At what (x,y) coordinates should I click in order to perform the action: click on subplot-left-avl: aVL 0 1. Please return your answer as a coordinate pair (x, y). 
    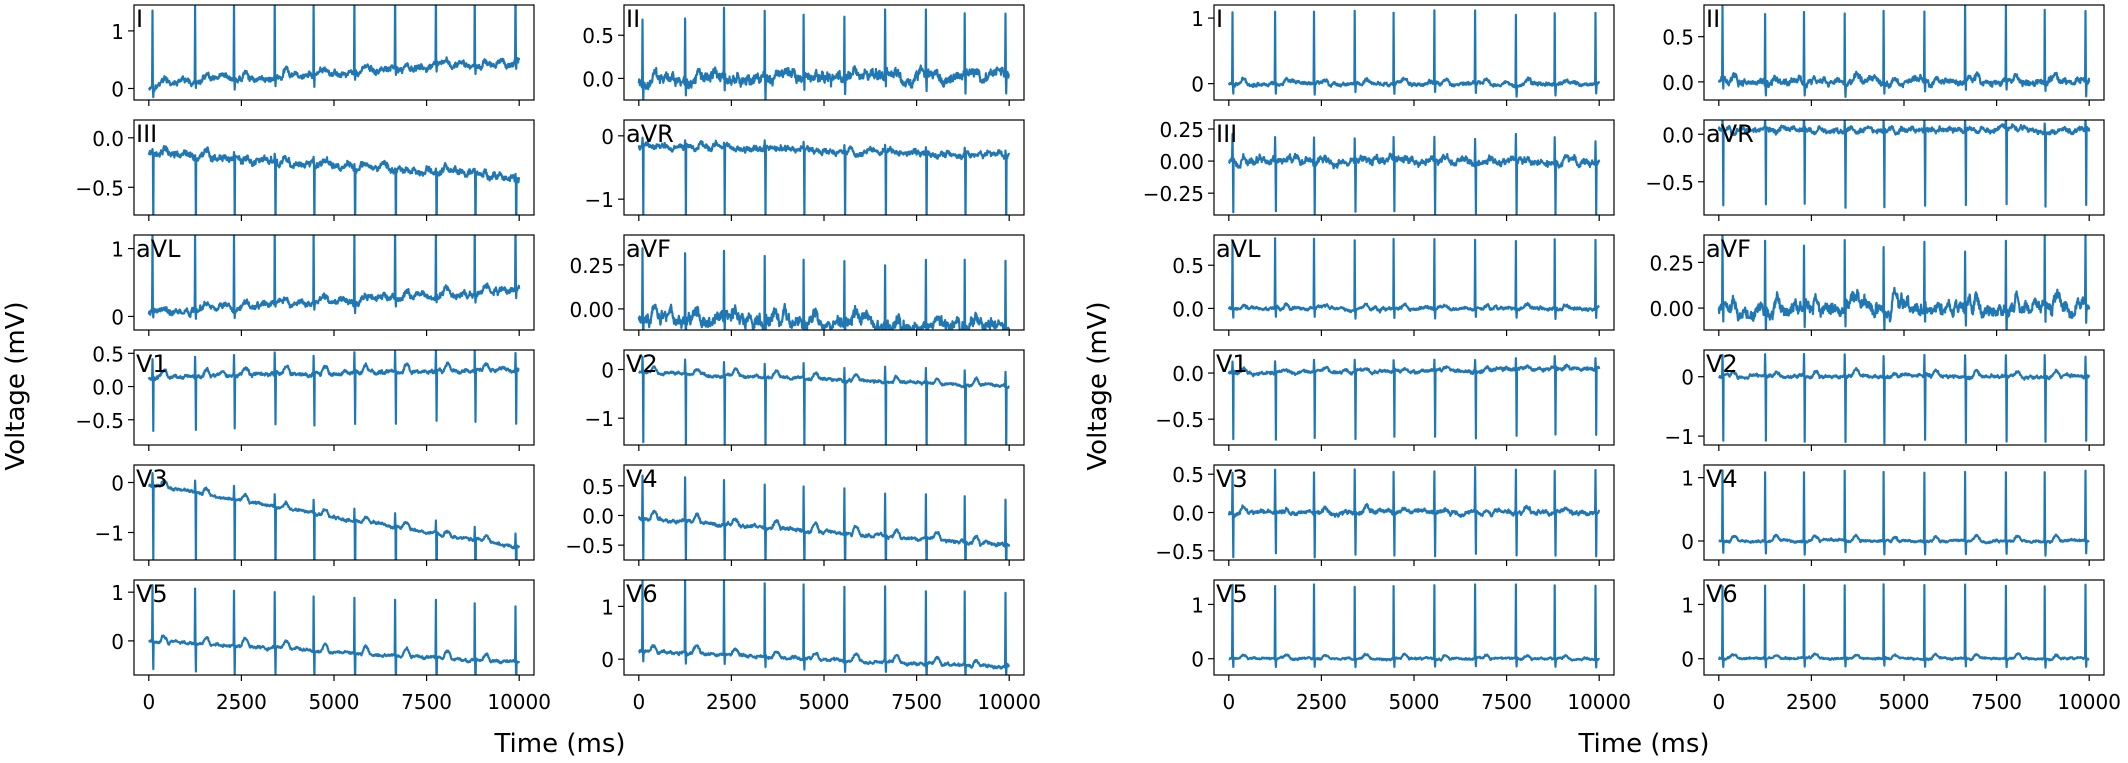
    Looking at the image, I should click on (323, 285).